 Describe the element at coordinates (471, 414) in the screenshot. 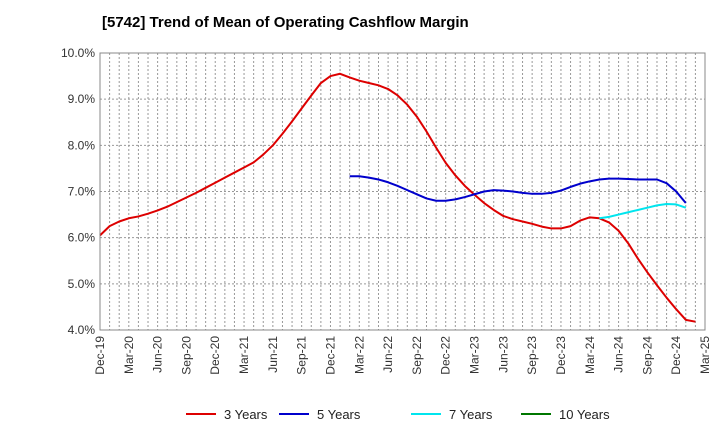

I see `legend-label: 7 Years` at that location.